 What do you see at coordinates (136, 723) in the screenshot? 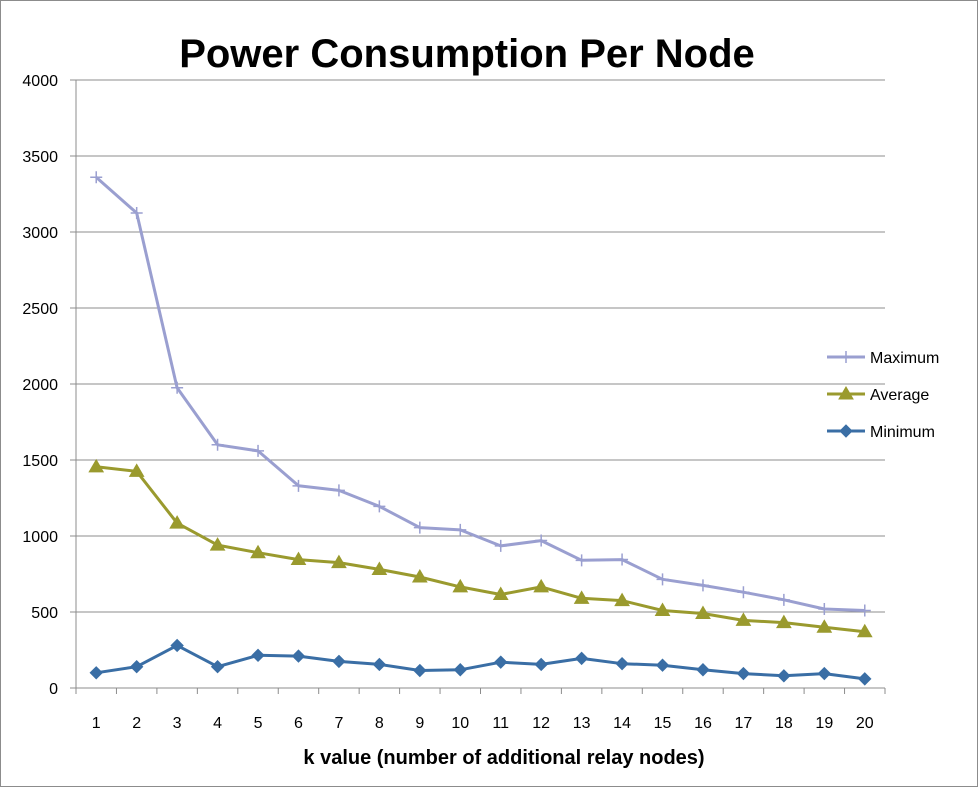
I see `x-tick-label: 2` at bounding box center [136, 723].